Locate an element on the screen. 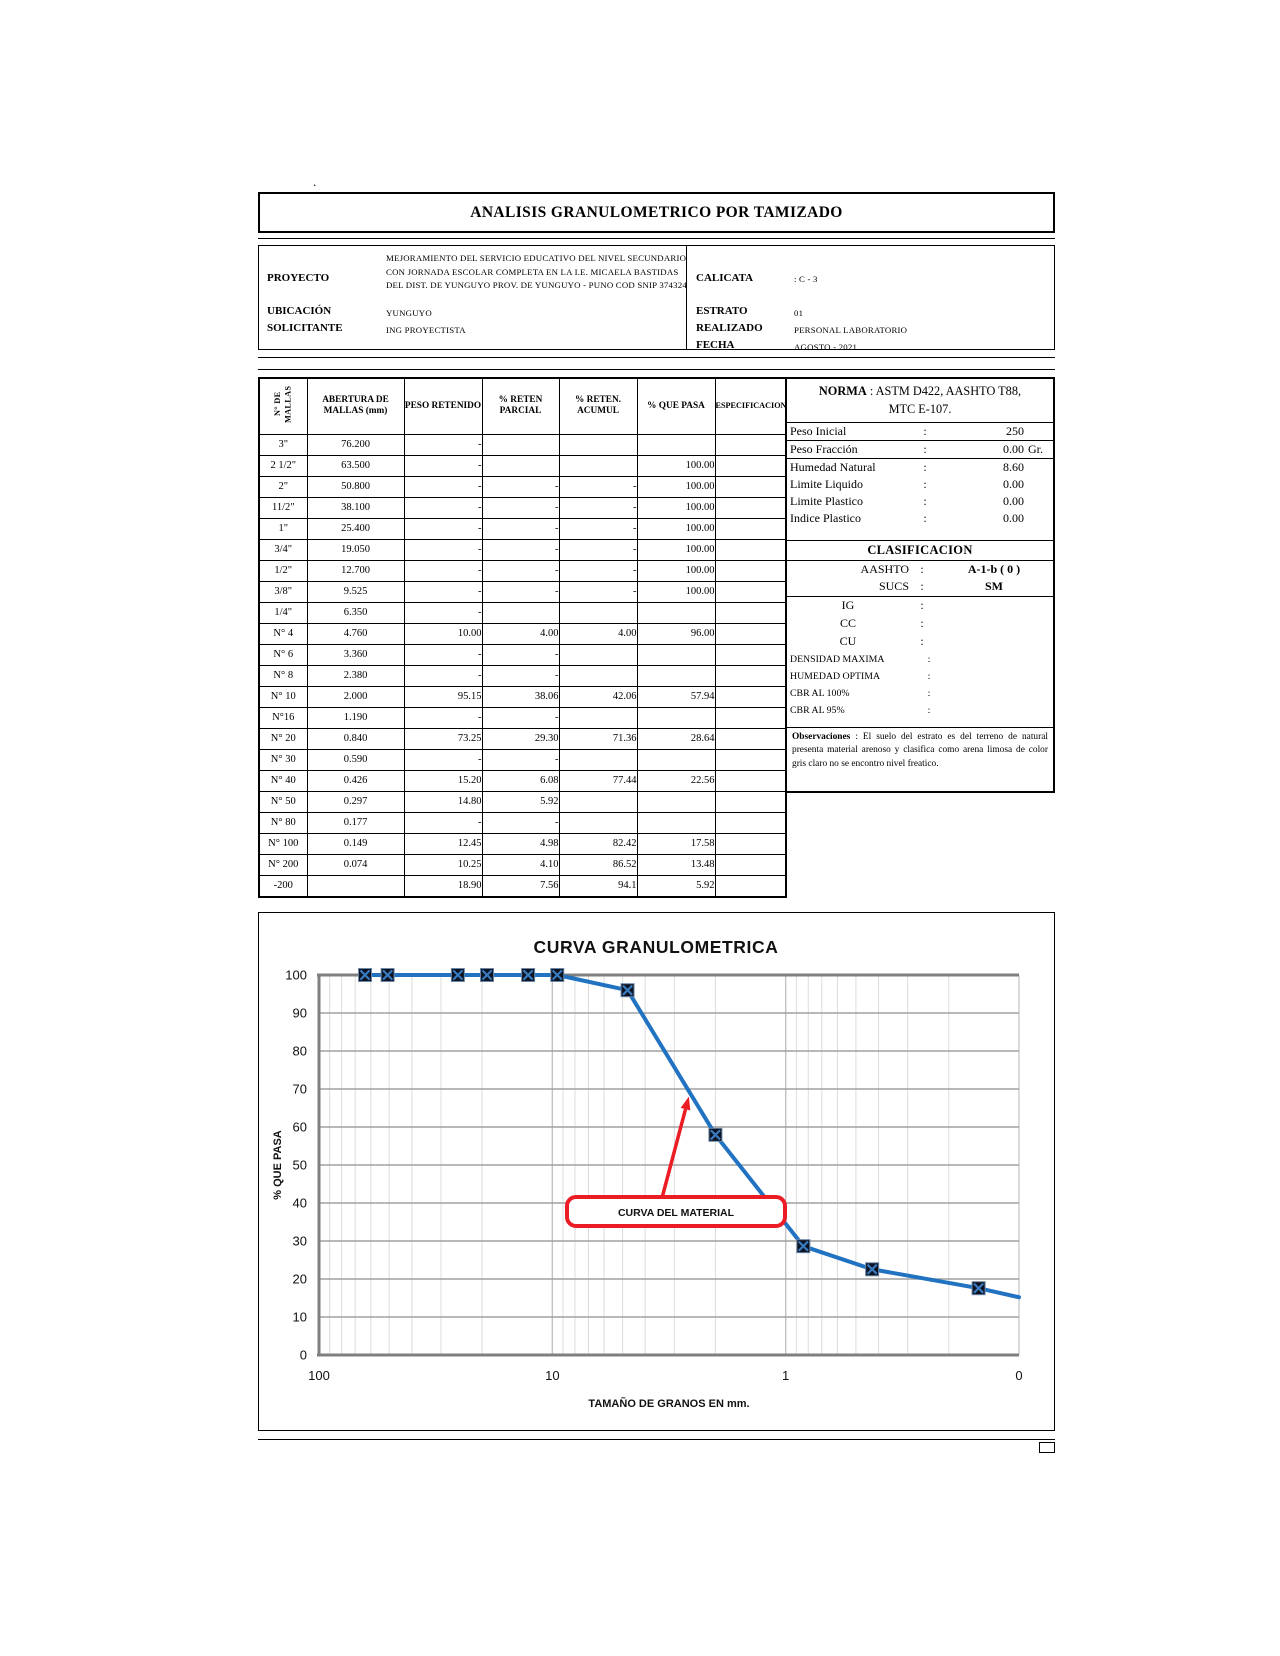 Image resolution: width=1280 pixels, height=1656 pixels. clasificacion-title: CLASIFICACION is located at coordinates (920, 550).